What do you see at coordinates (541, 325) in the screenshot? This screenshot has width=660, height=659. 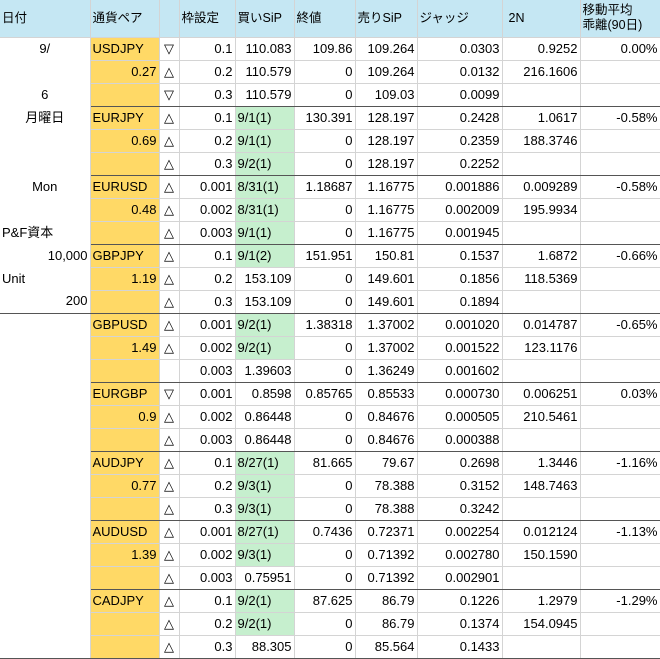 I see `two-n-value: 0.014787` at bounding box center [541, 325].